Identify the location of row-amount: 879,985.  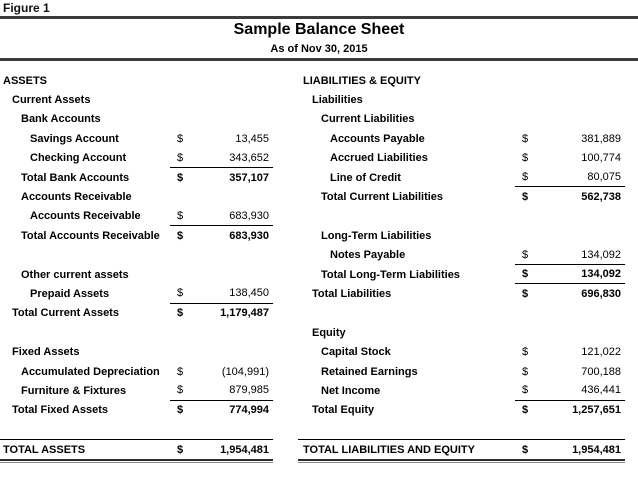
(249, 390).